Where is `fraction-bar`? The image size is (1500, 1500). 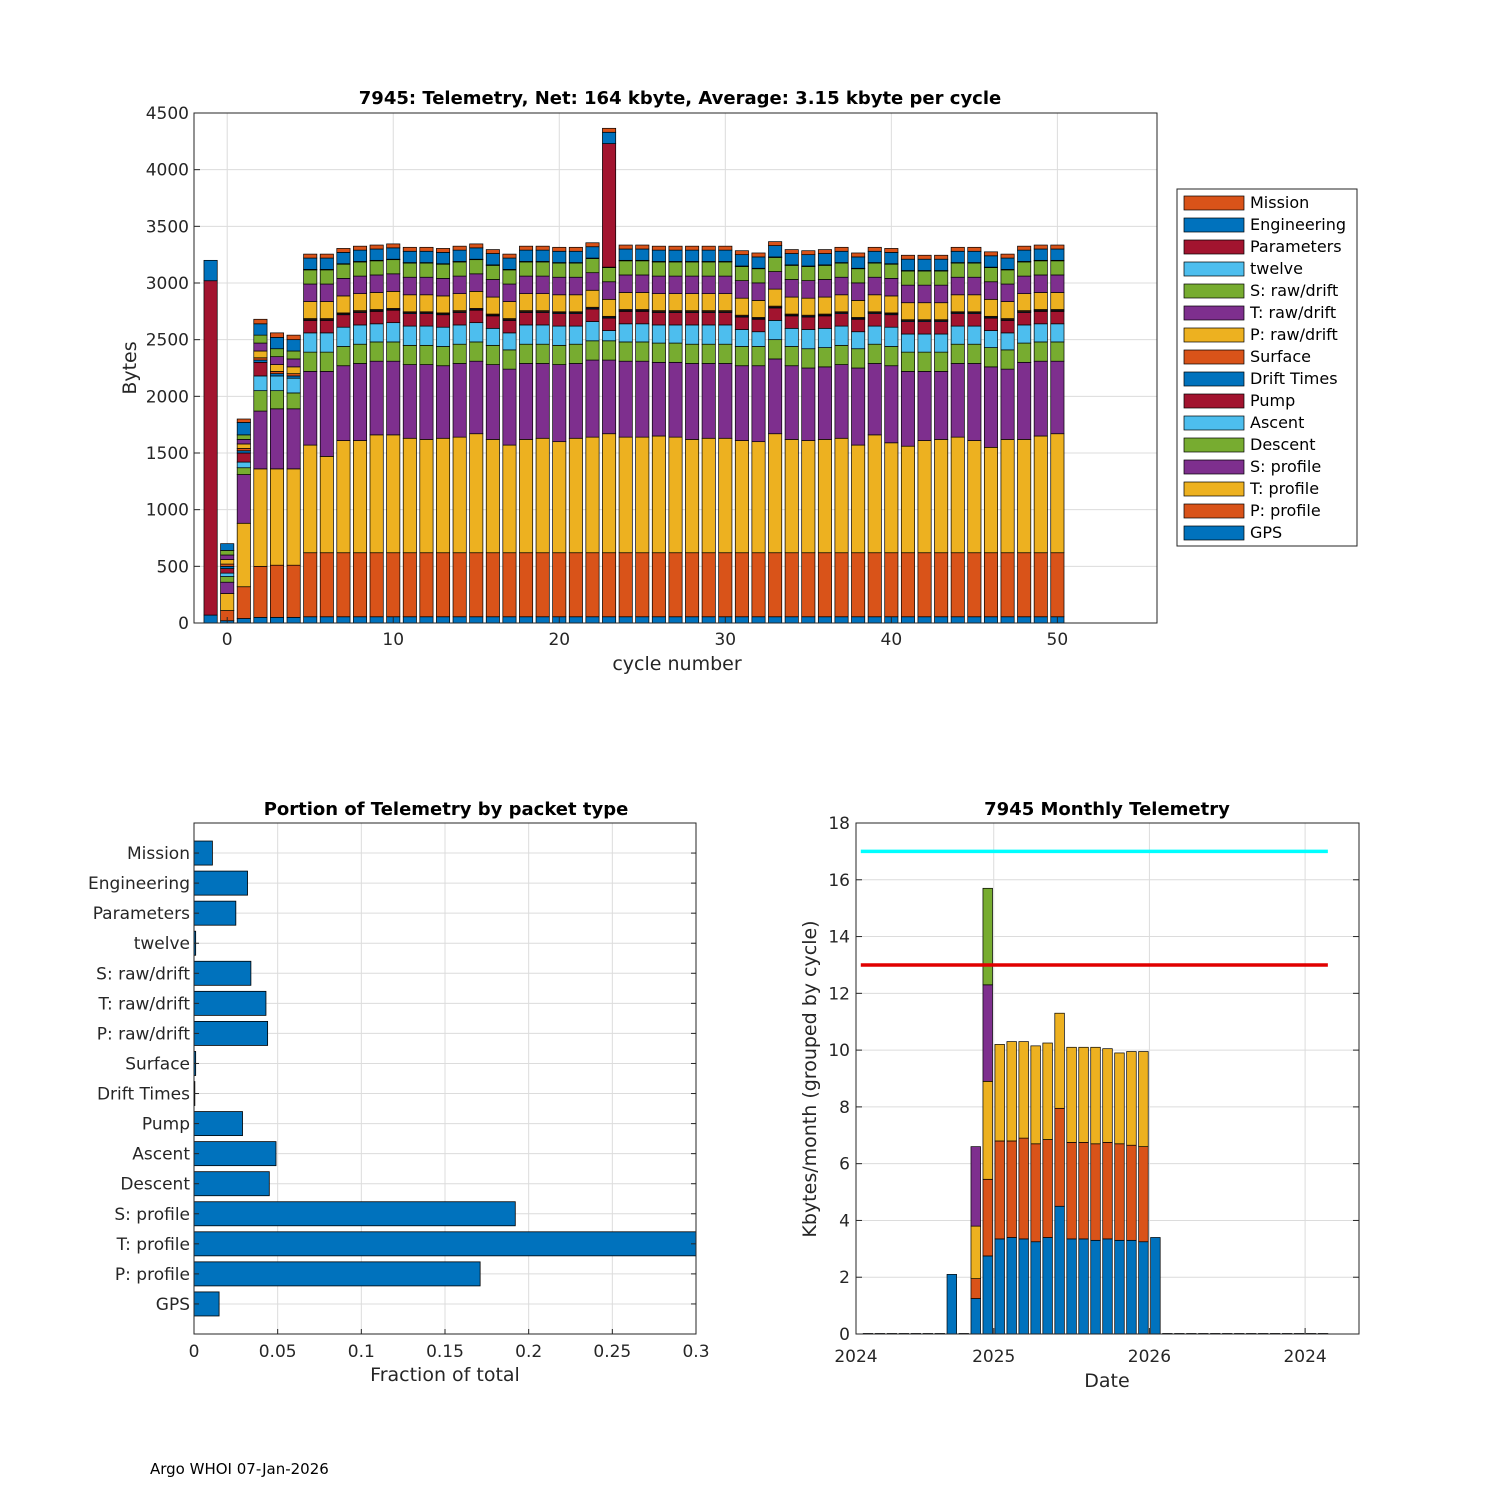
fraction-bar is located at coordinates (222, 973).